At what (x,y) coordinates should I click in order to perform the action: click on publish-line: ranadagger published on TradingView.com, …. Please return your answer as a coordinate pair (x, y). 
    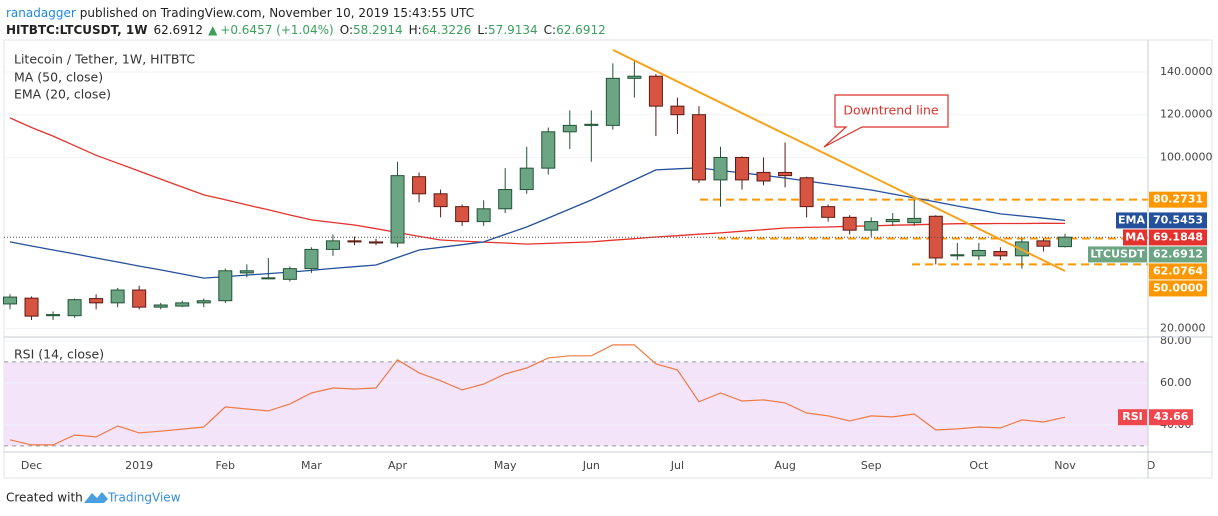
    Looking at the image, I should click on (240, 13).